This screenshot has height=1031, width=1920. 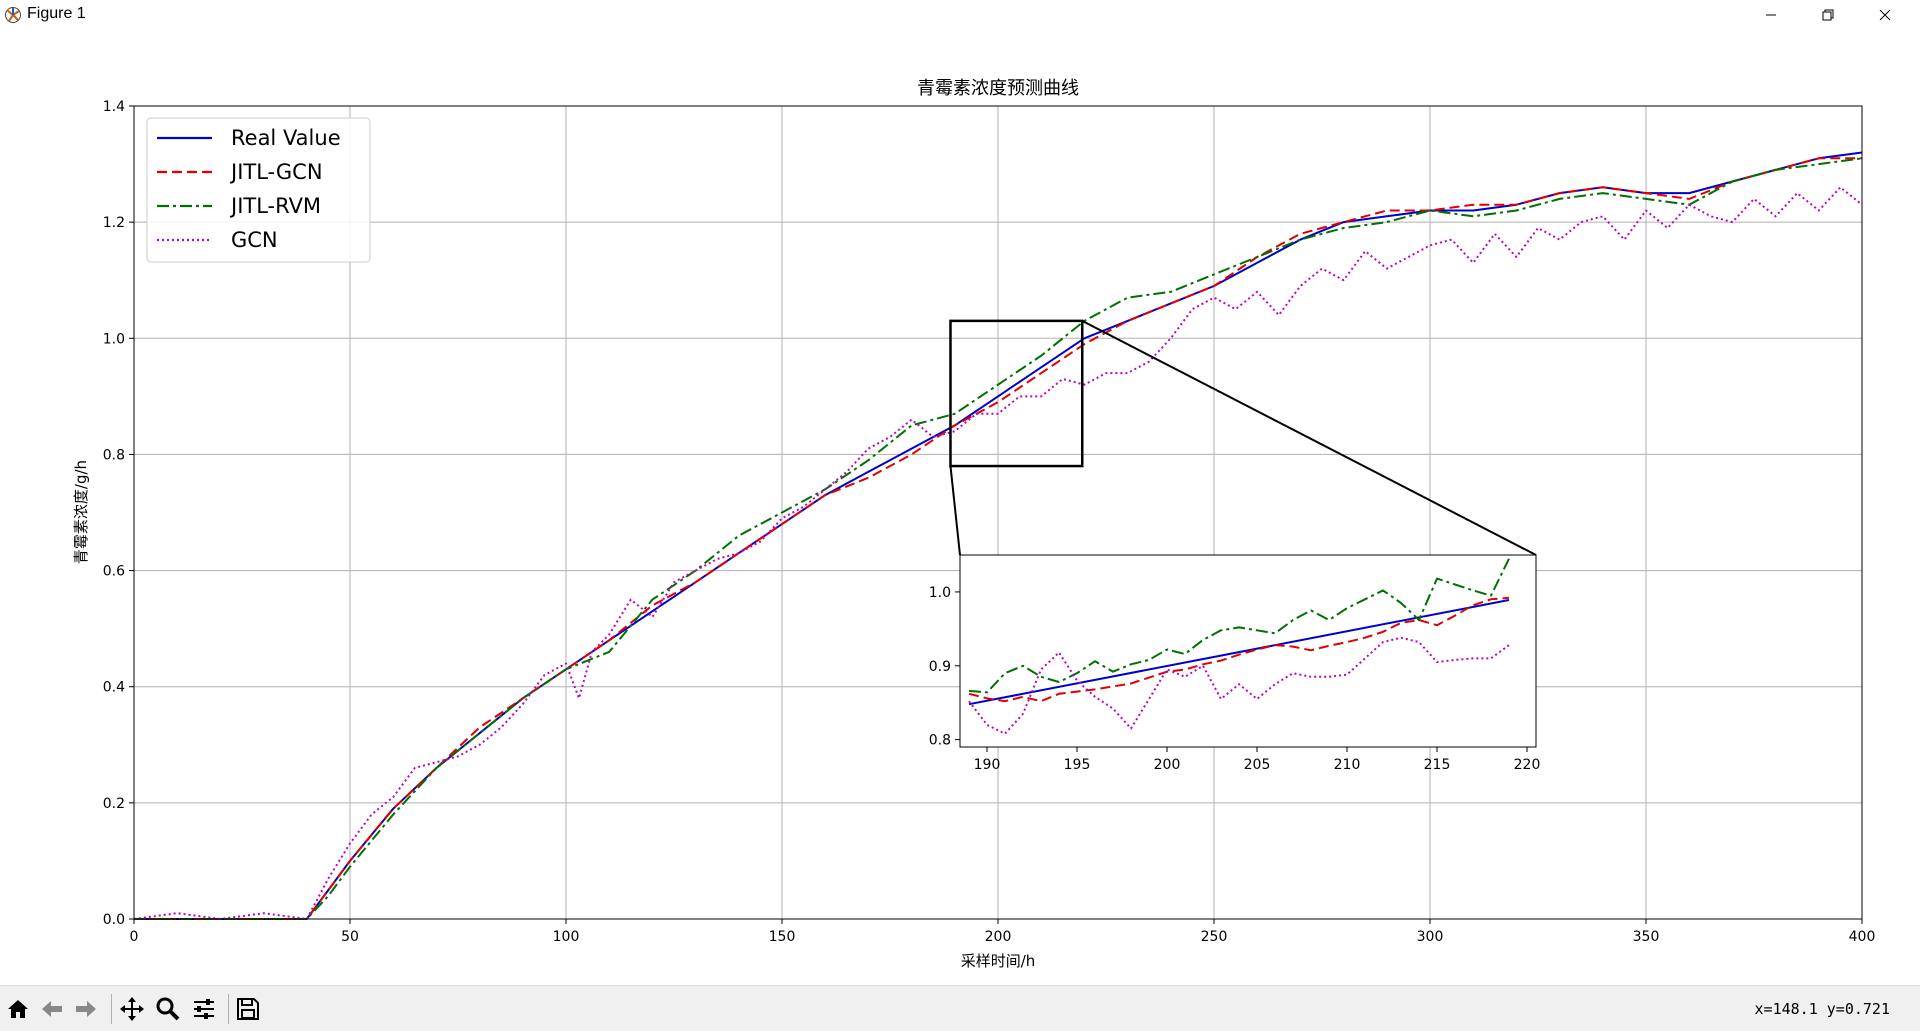 What do you see at coordinates (960, 15) in the screenshot?
I see `title-bar: Figure 1` at bounding box center [960, 15].